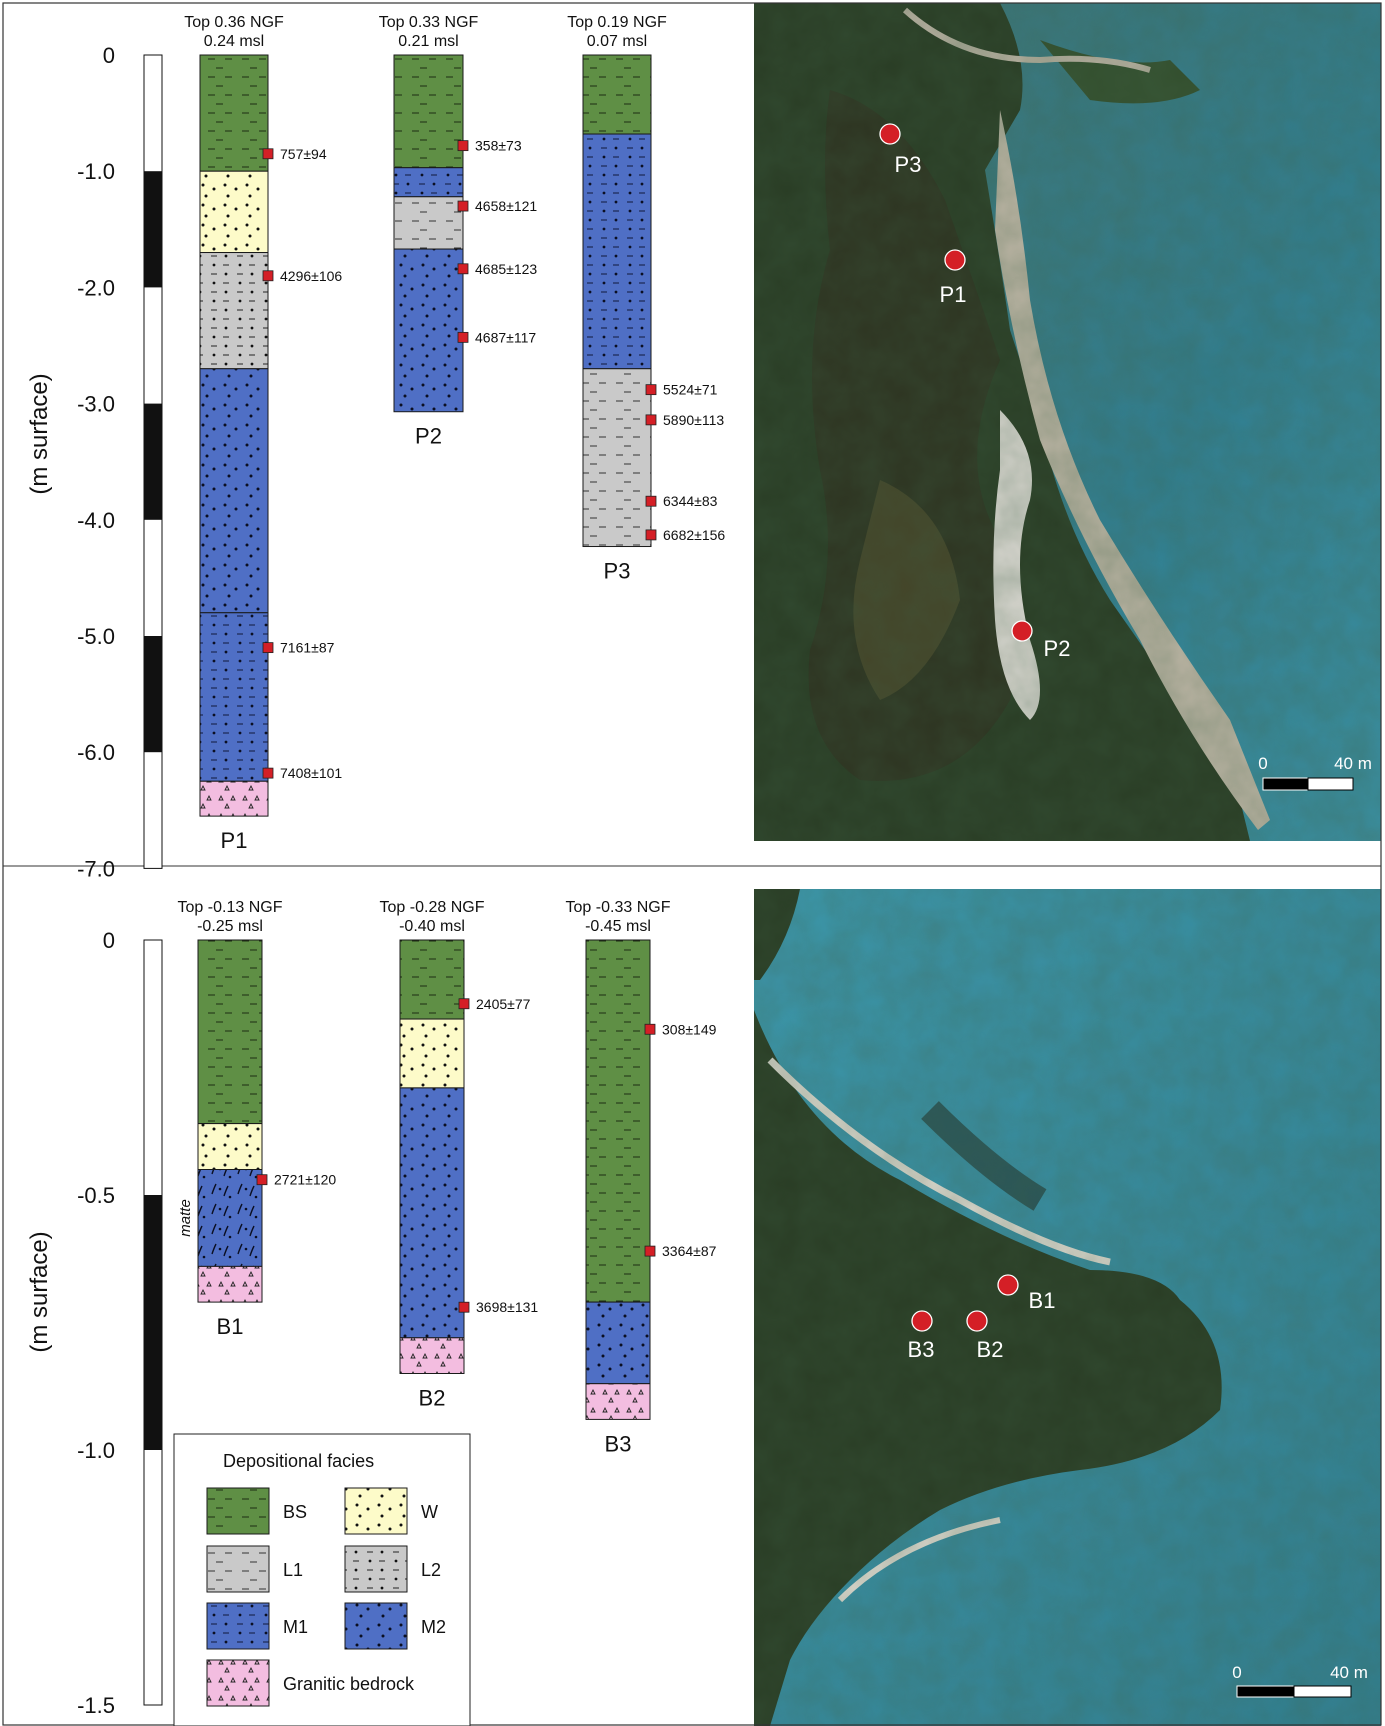  What do you see at coordinates (689, 1251) in the screenshot?
I see `radiocarbon-date-label: 3364±87` at bounding box center [689, 1251].